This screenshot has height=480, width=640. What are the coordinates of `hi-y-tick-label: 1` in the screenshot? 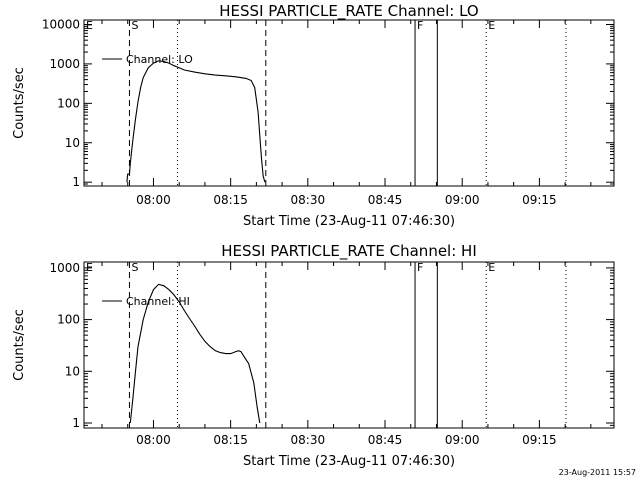 It's located at (76, 423).